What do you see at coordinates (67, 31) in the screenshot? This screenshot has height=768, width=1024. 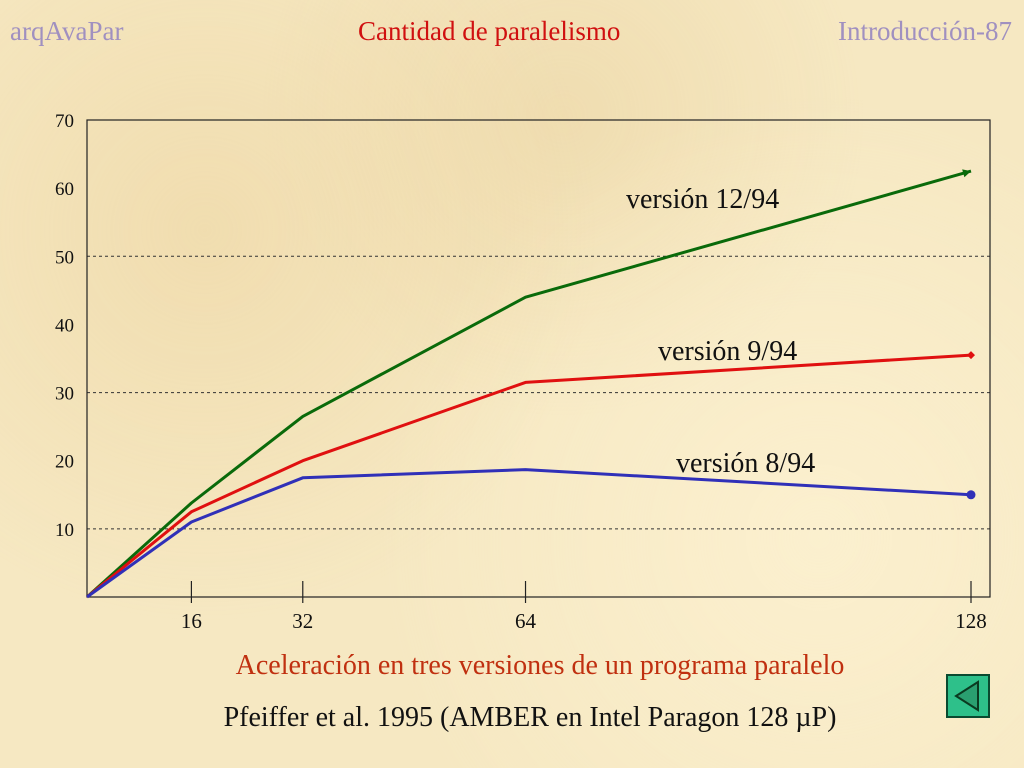 I see `header-left: arqAvaPar` at bounding box center [67, 31].